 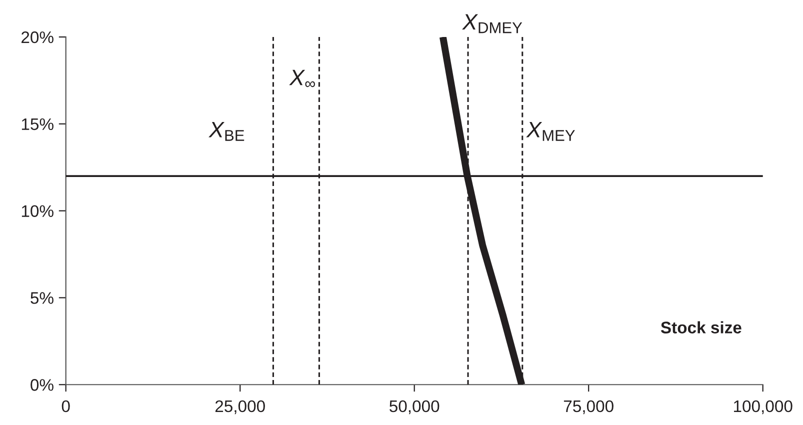 What do you see at coordinates (701, 327) in the screenshot?
I see `x-axis-title: Stock size` at bounding box center [701, 327].